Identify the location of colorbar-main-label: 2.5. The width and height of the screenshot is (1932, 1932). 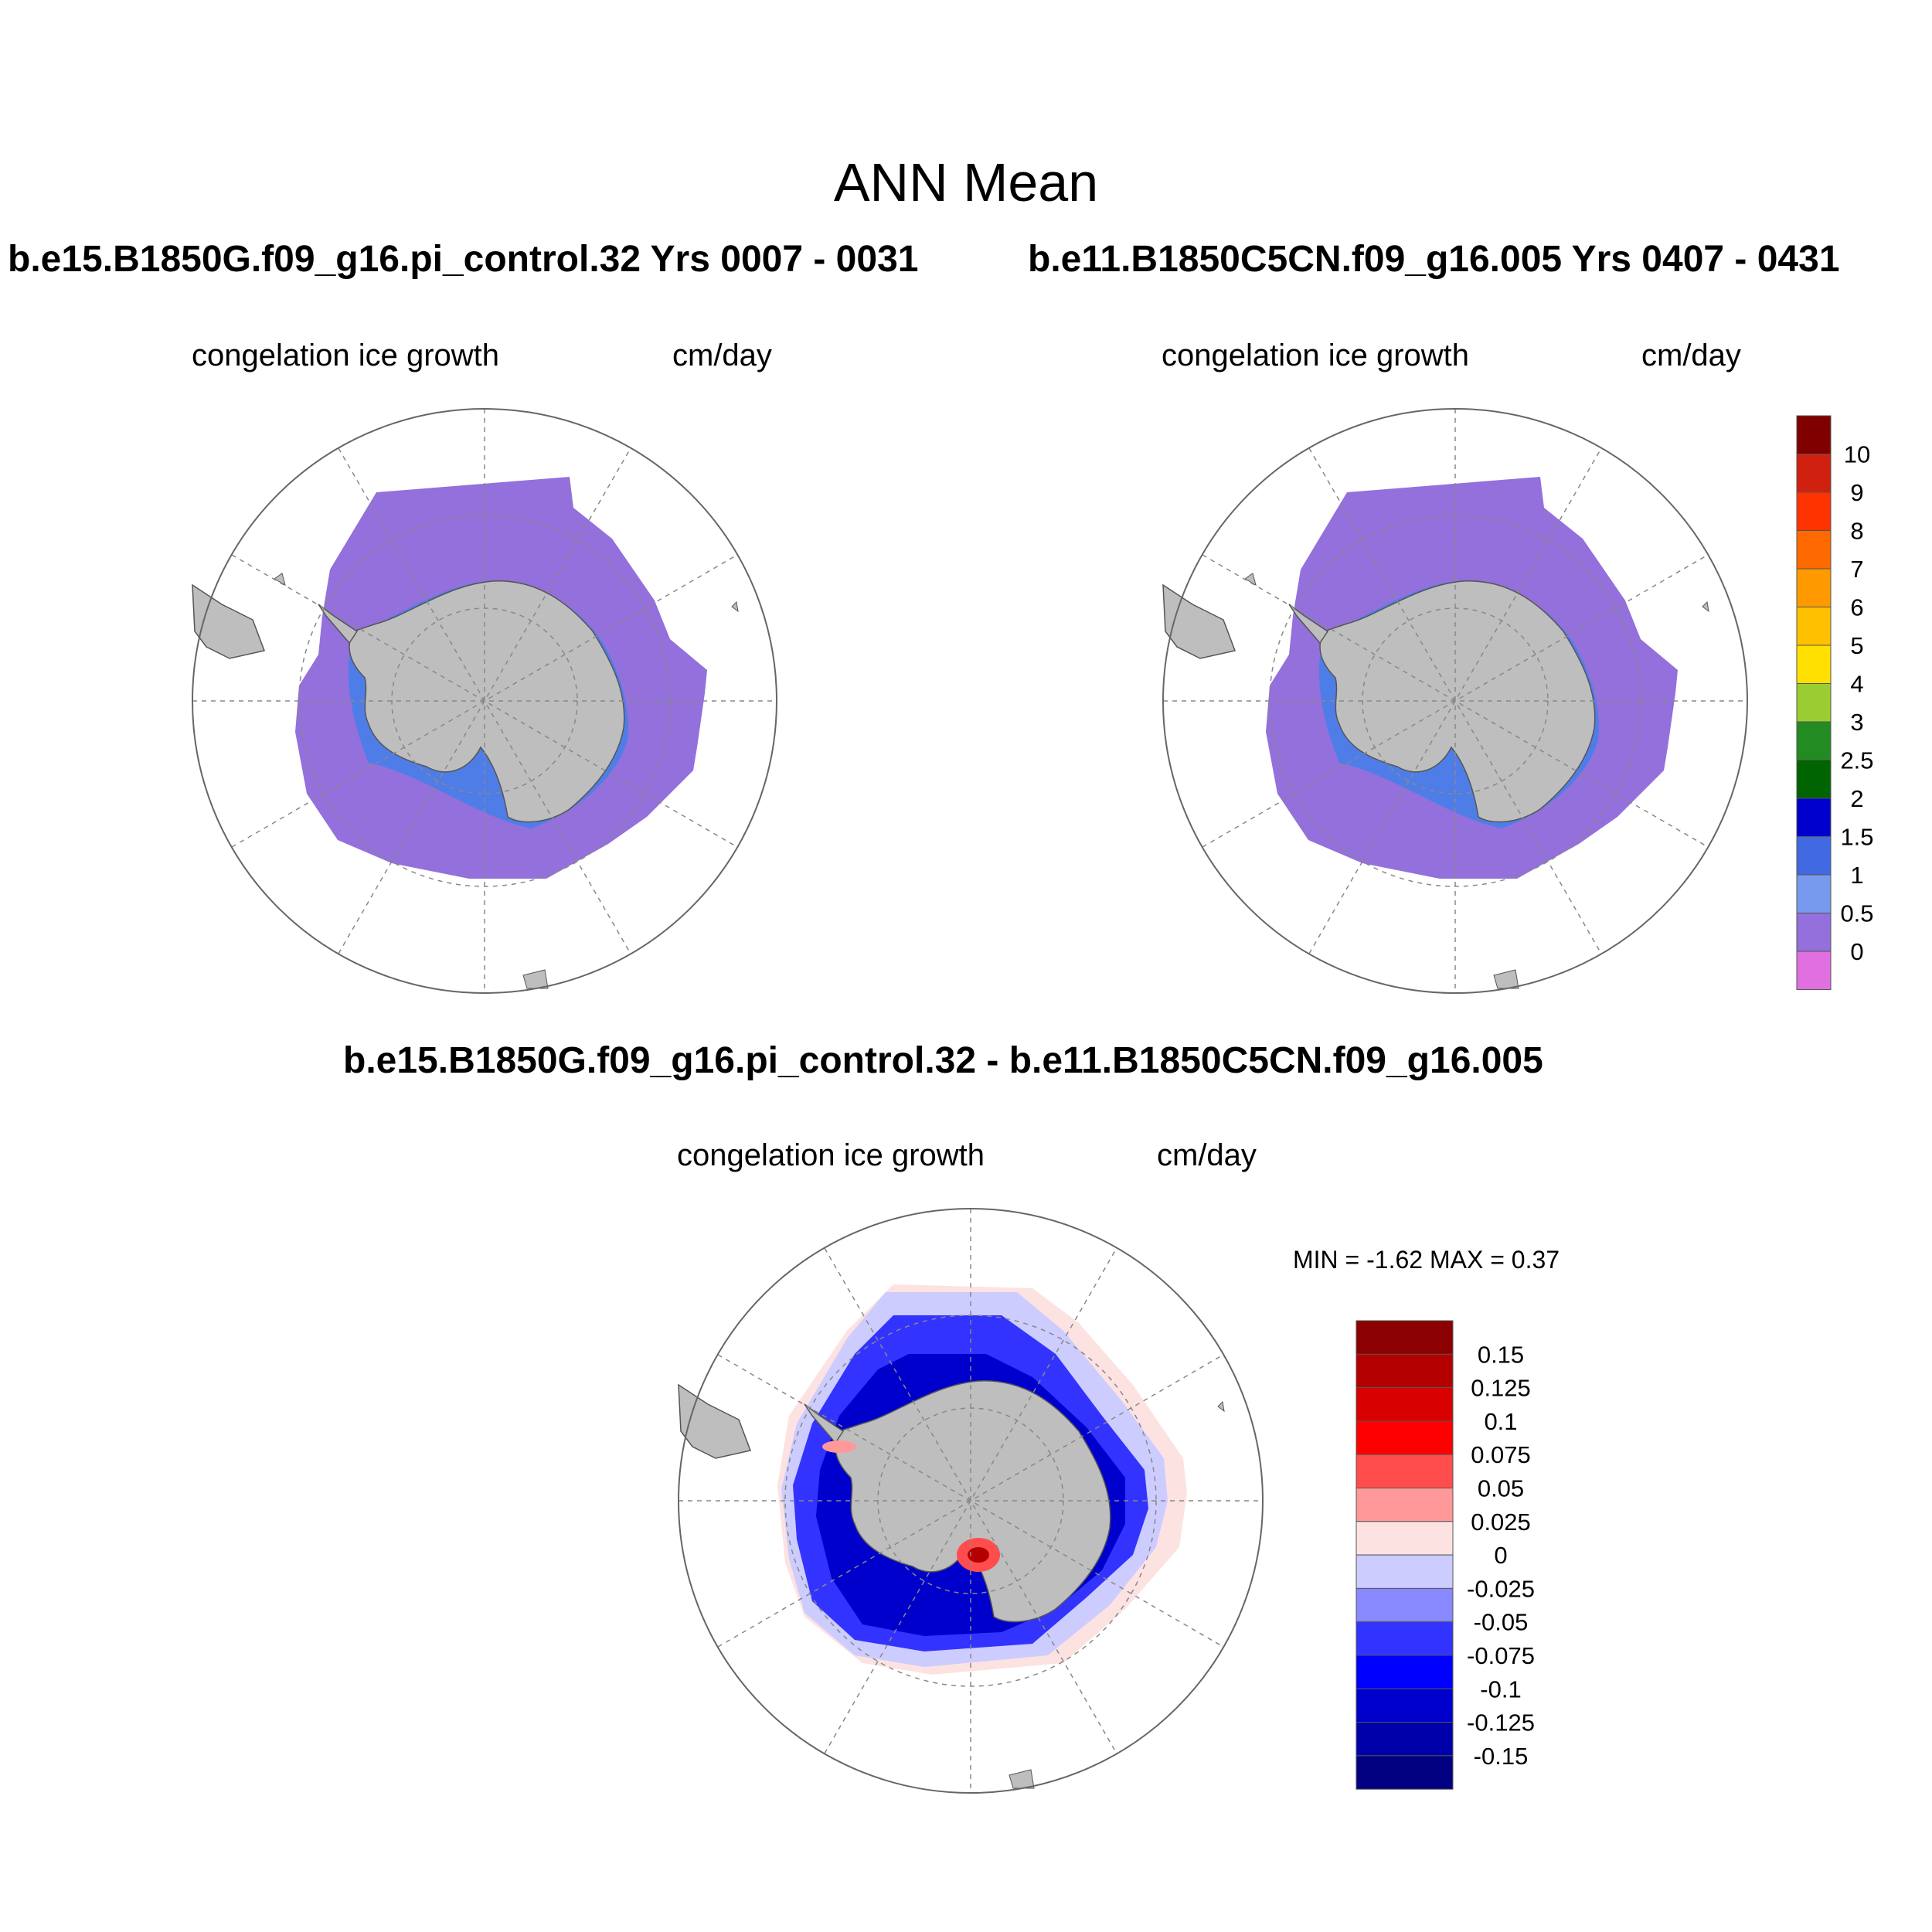
(1856, 760).